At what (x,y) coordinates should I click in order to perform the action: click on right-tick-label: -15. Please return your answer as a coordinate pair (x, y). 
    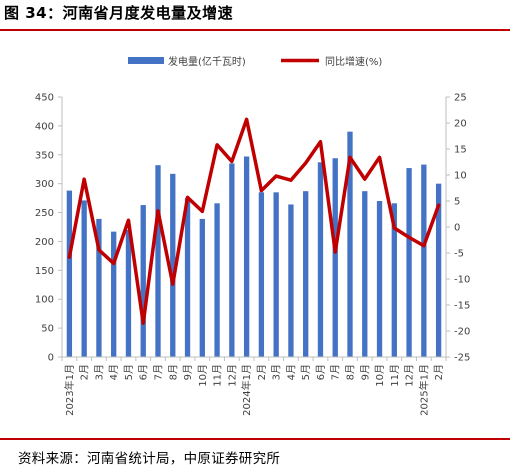
    Looking at the image, I should click on (462, 306).